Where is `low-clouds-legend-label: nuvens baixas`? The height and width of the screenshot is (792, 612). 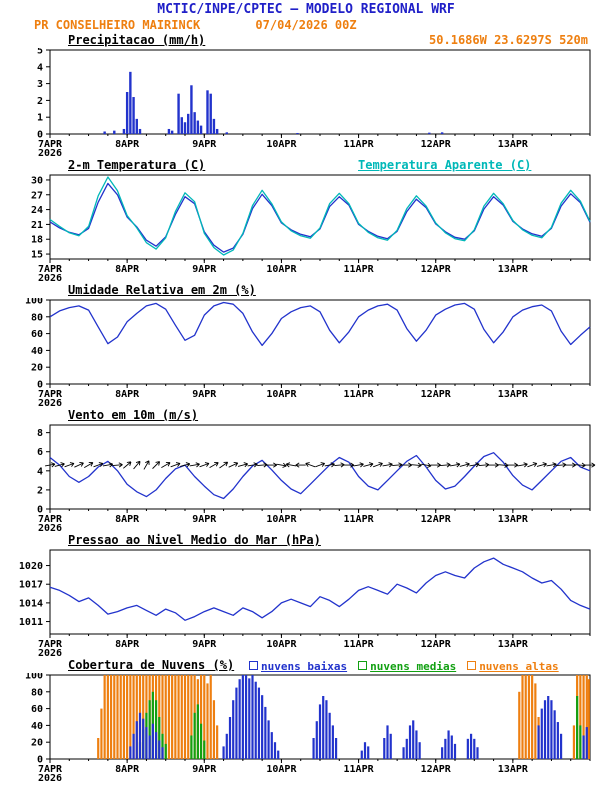 low-clouds-legend-label: nuvens baixas is located at coordinates (304, 666).